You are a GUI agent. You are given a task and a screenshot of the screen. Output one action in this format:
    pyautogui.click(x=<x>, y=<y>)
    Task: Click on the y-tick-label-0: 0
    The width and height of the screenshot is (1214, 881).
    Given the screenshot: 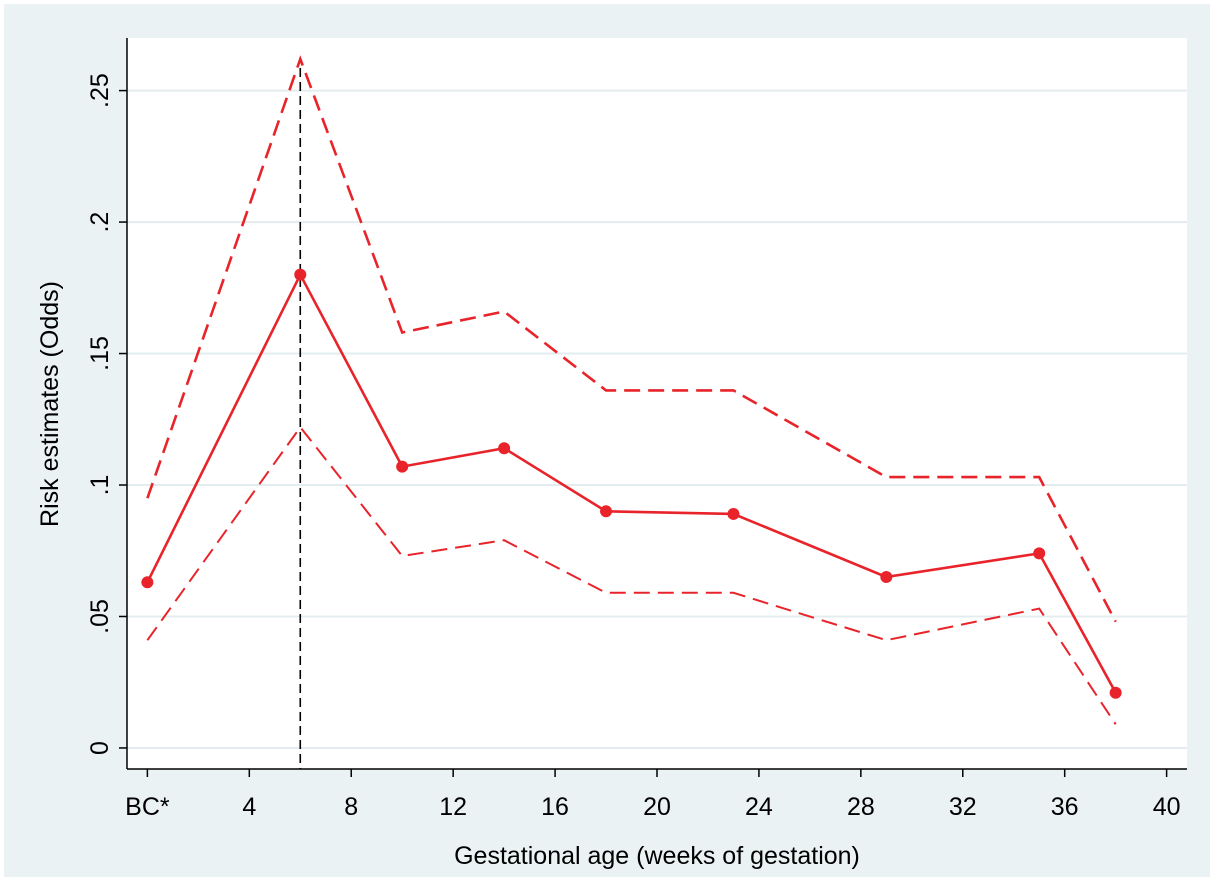 What is the action you would take?
    pyautogui.click(x=100, y=748)
    